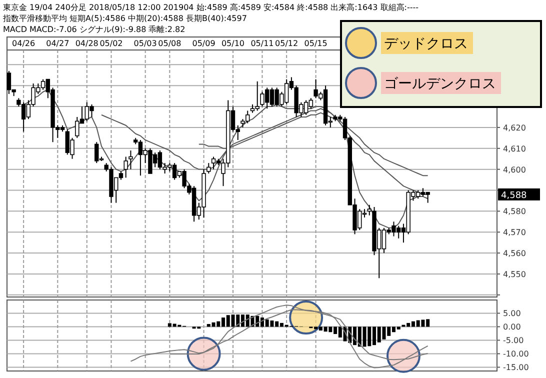 The image size is (546, 378). I want to click on y-tick-label: 4,600, so click(514, 169).